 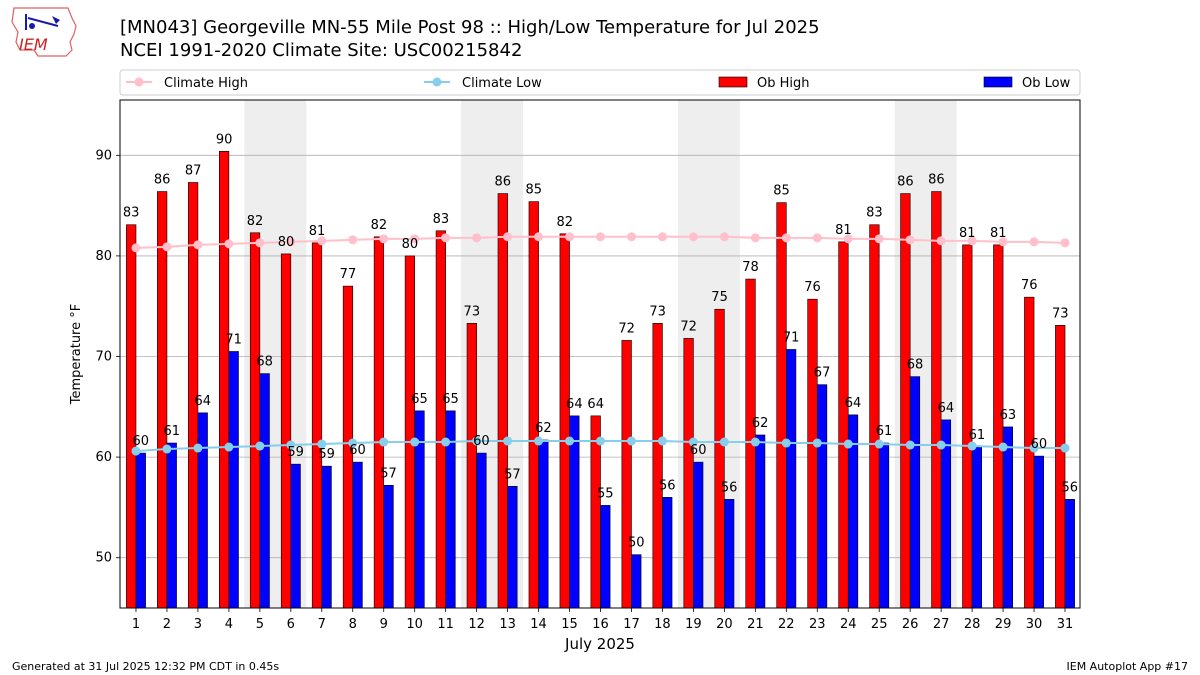 I want to click on ob-low-label: 67, so click(x=822, y=373).